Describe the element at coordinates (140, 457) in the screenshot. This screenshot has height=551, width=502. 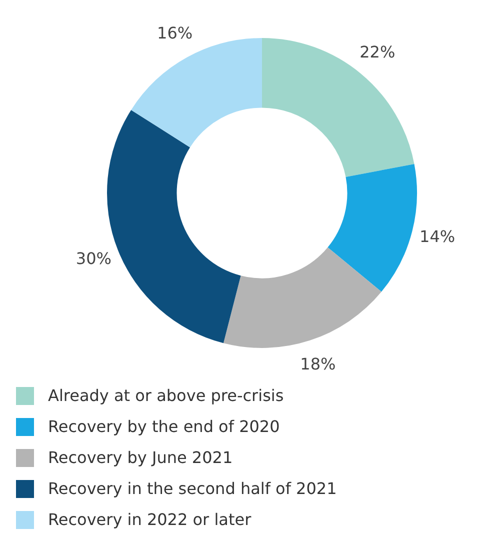
I see `legend-label: Recovery by June 2021` at that location.